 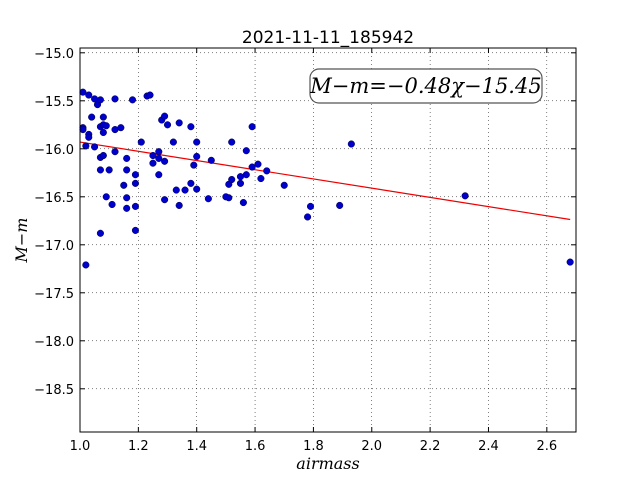 What do you see at coordinates (313, 446) in the screenshot?
I see `x-tick-label: 1.8` at bounding box center [313, 446].